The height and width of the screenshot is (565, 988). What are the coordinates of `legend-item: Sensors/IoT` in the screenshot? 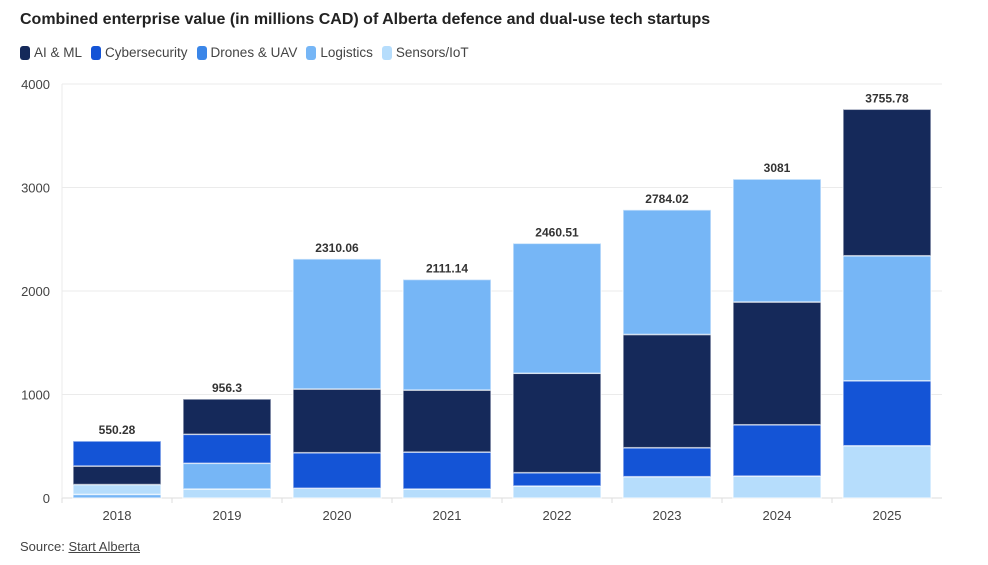 It's located at (425, 52).